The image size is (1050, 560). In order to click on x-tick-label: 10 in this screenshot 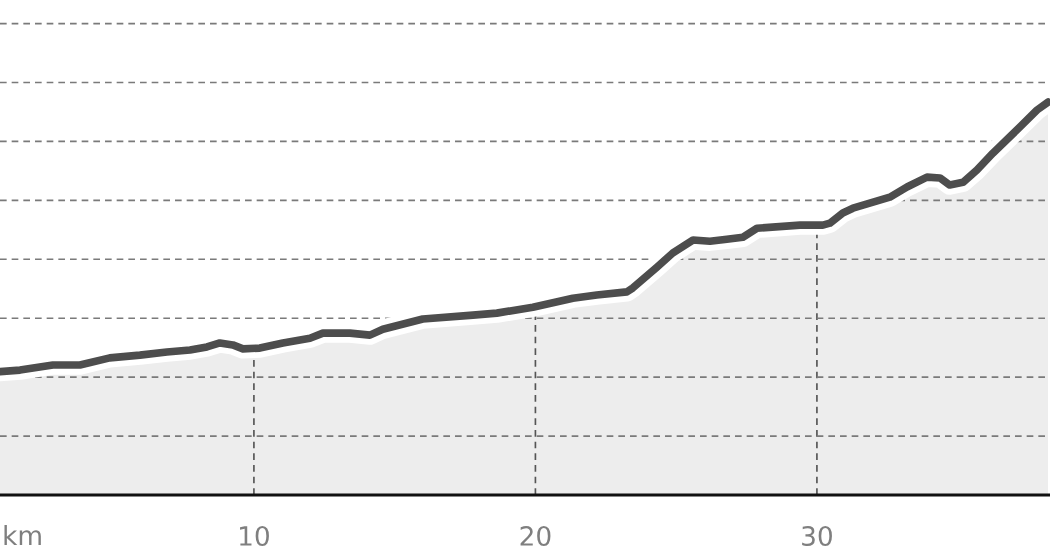, I will do `click(254, 536)`.